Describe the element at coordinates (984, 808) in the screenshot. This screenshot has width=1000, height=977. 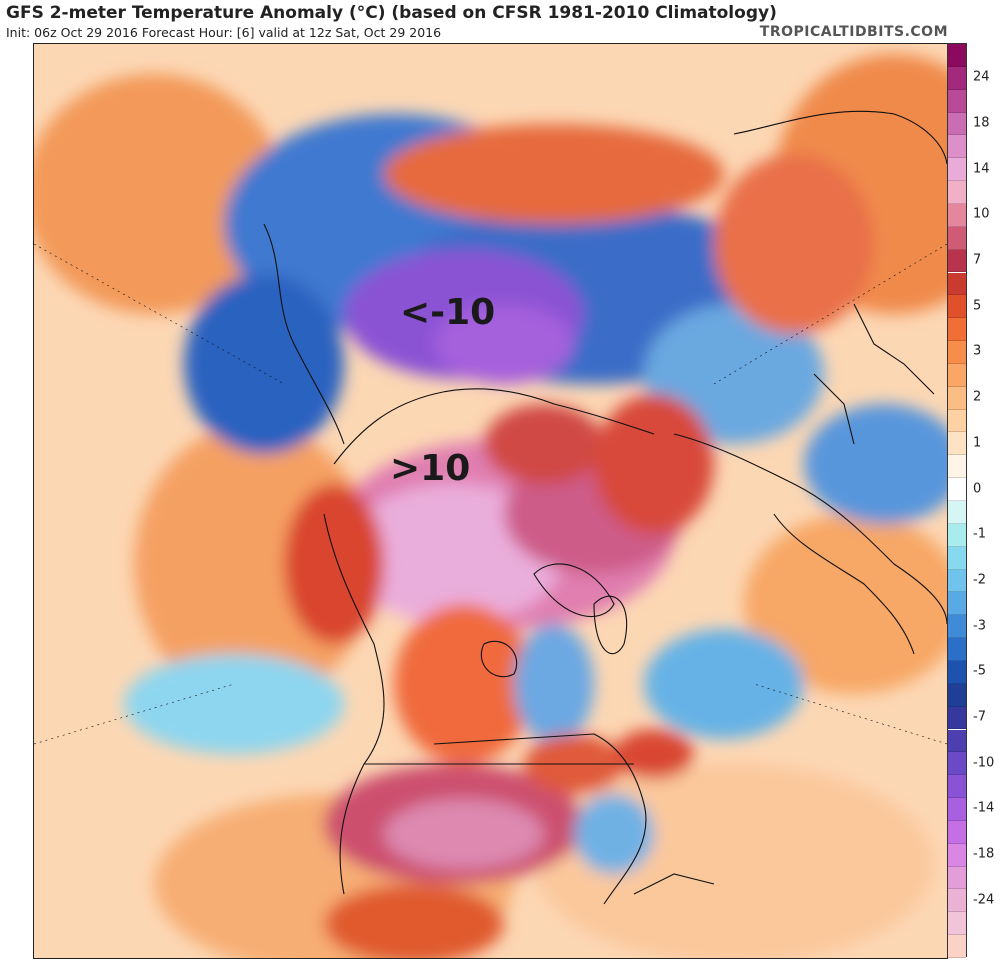
I see `colorbar-tick-label: -14` at that location.